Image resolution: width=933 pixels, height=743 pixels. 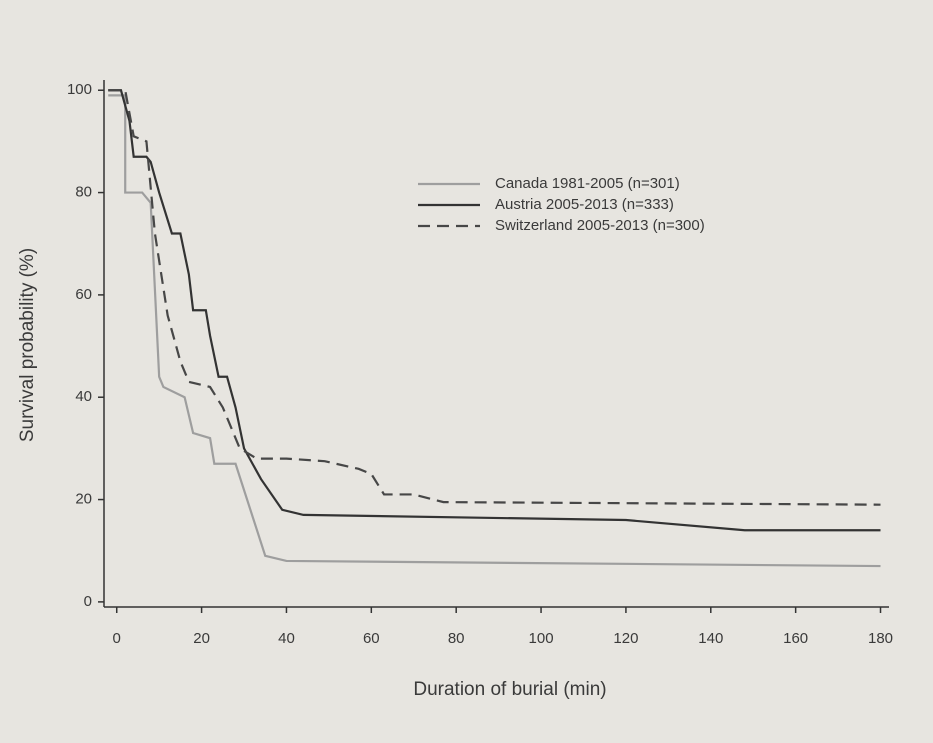 I want to click on y-tick-label: 100, so click(x=79, y=89).